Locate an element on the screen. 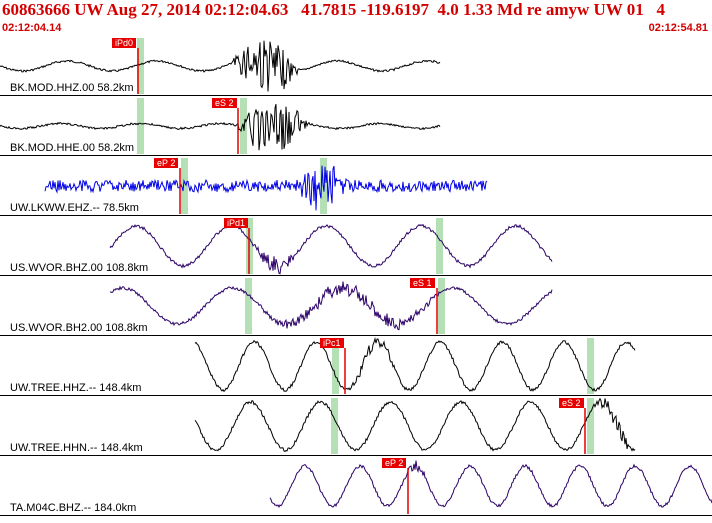 The height and width of the screenshot is (523, 712). pick-label: iPd1 is located at coordinates (236, 223).